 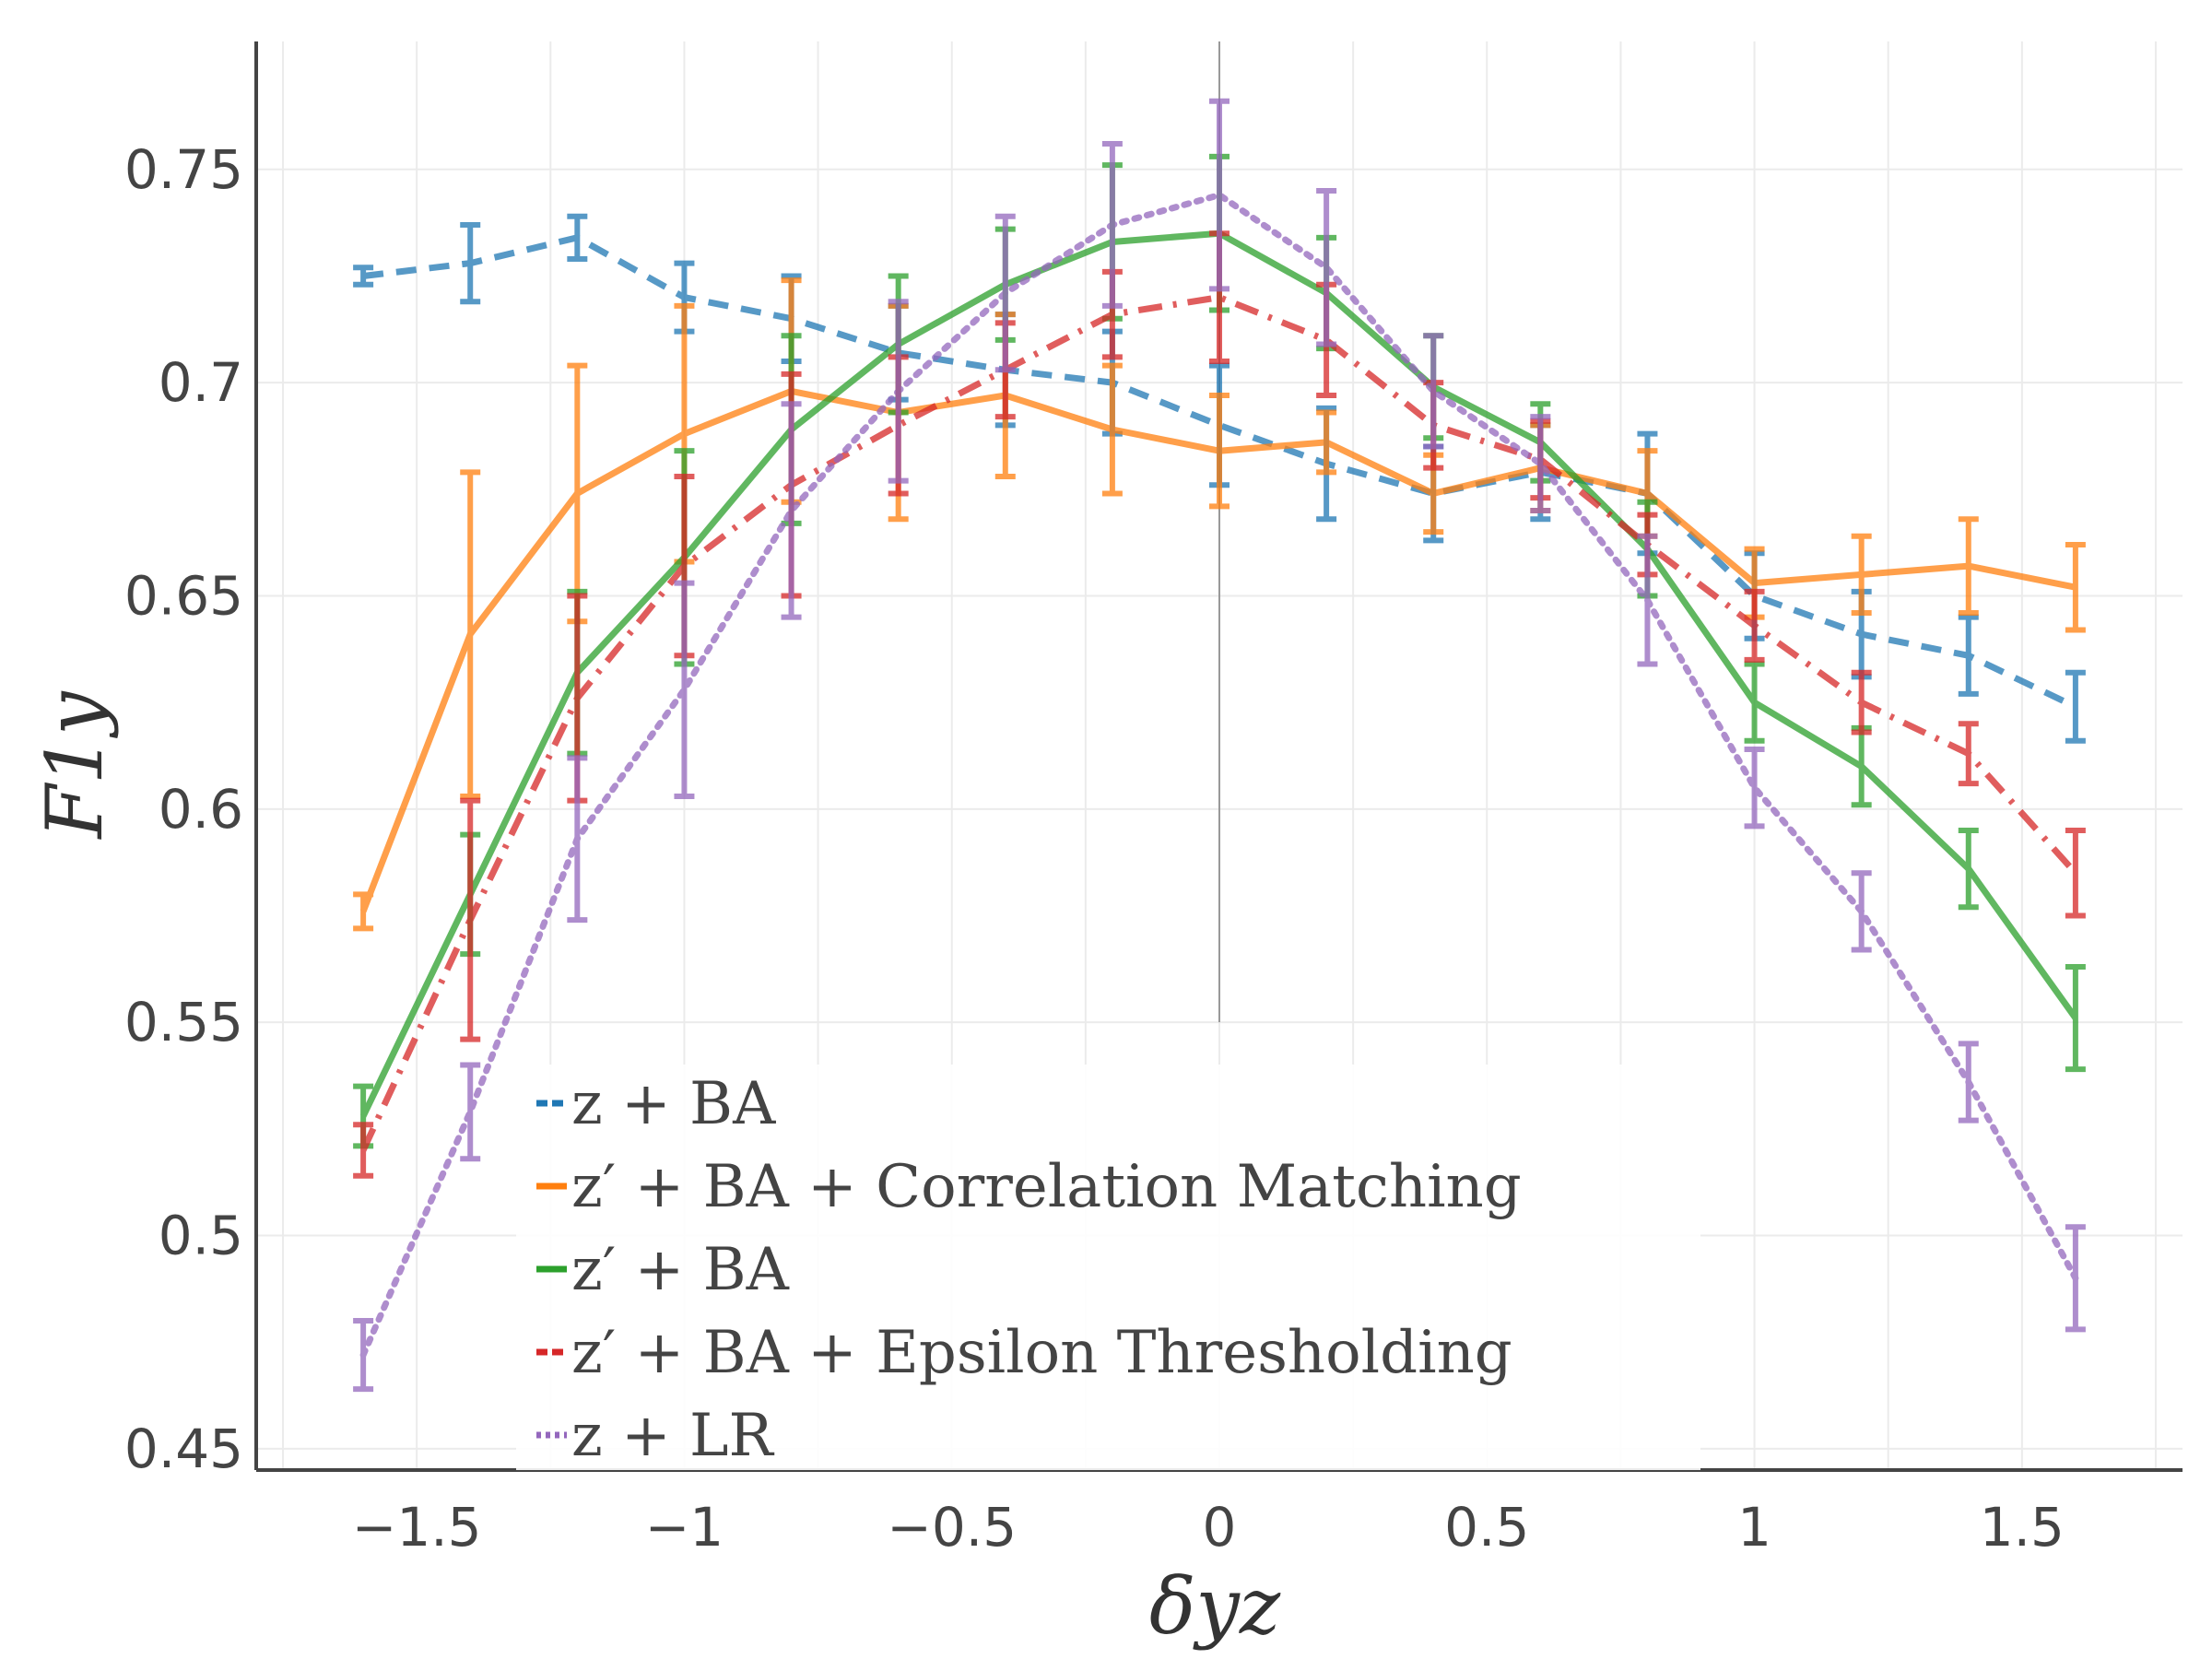 I want to click on y-axis-title: F1y, so click(x=74, y=765).